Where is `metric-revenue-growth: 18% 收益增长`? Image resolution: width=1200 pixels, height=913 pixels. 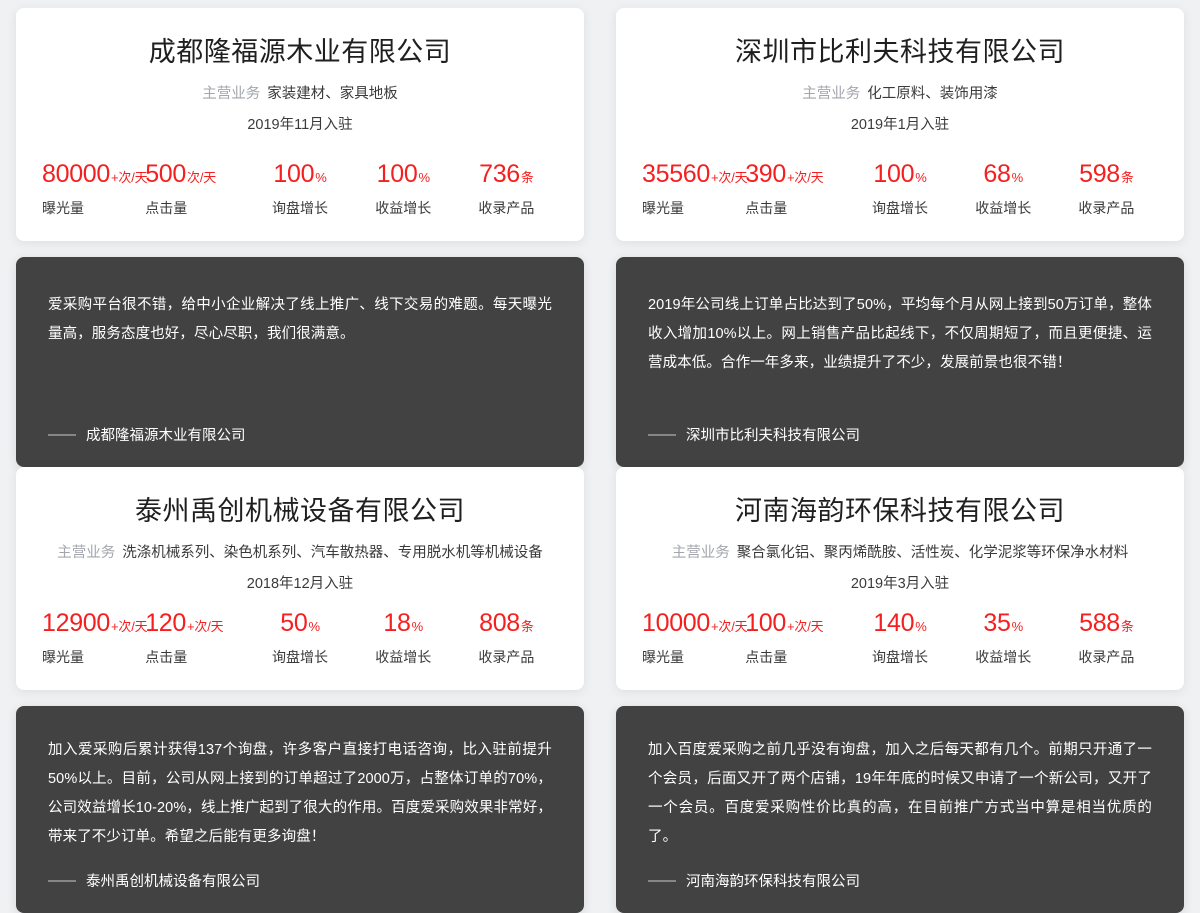
metric-revenue-growth: 18% 收益增长 is located at coordinates (403, 638).